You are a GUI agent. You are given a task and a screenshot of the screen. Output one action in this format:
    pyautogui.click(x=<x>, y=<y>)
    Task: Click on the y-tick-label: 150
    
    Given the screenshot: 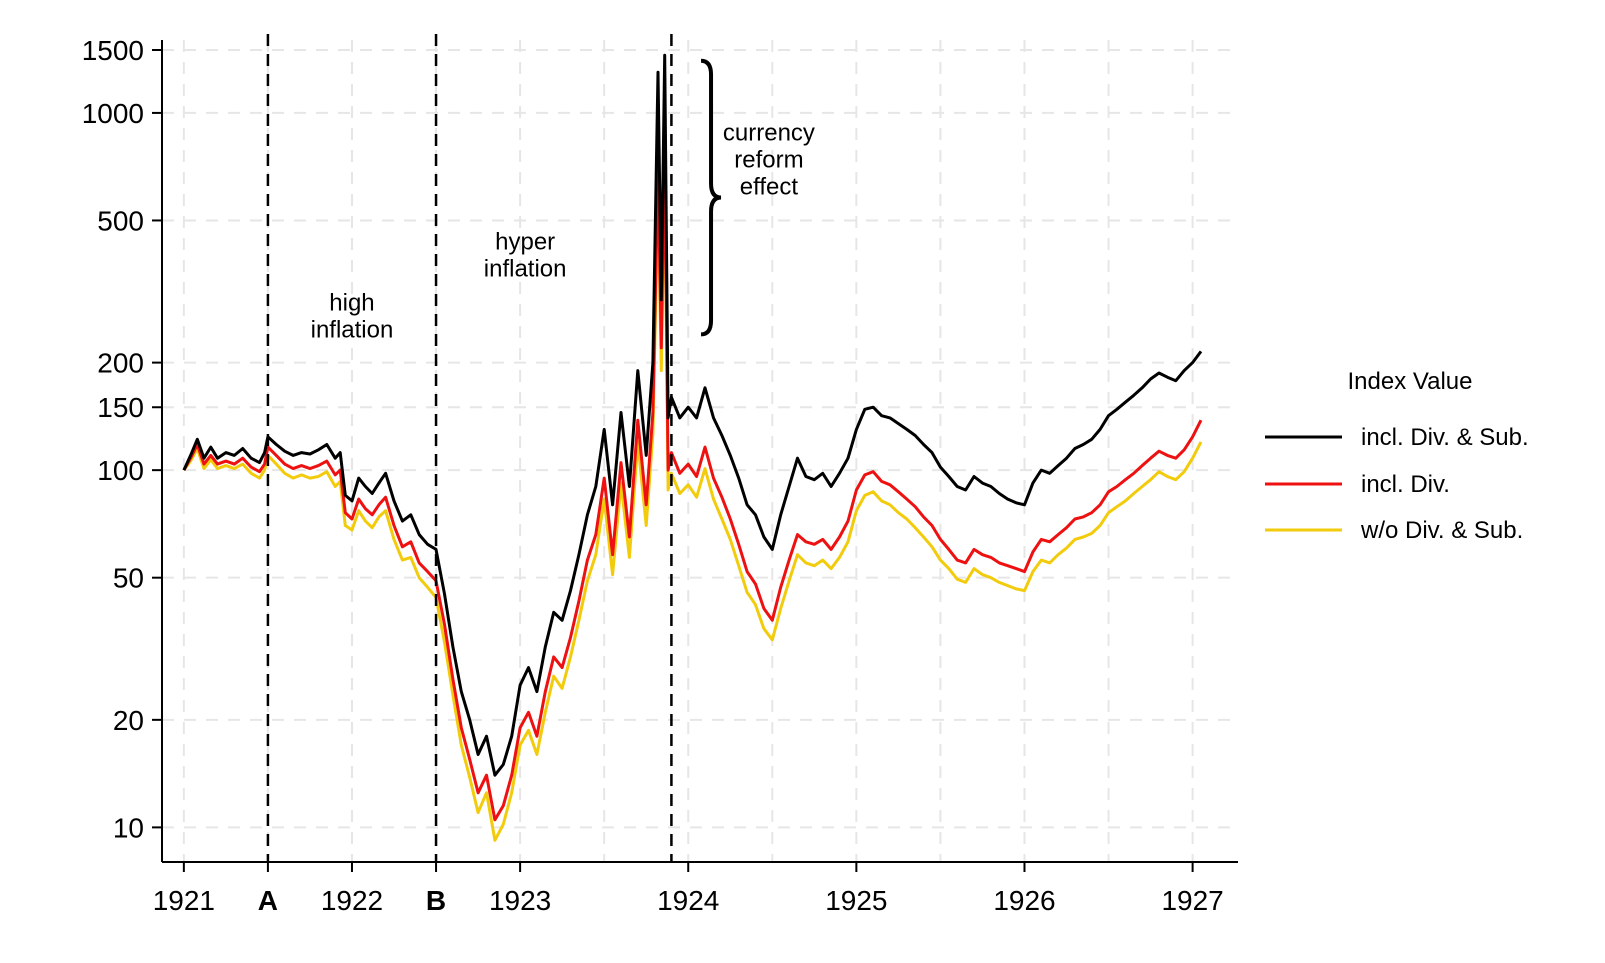 What is the action you would take?
    pyautogui.click(x=120, y=407)
    